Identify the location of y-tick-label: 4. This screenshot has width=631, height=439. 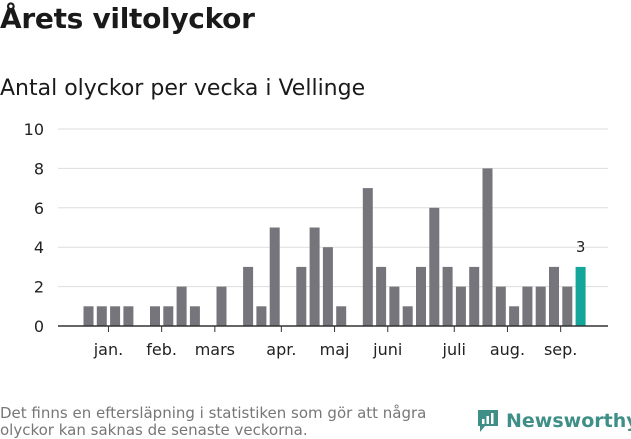
(39, 247).